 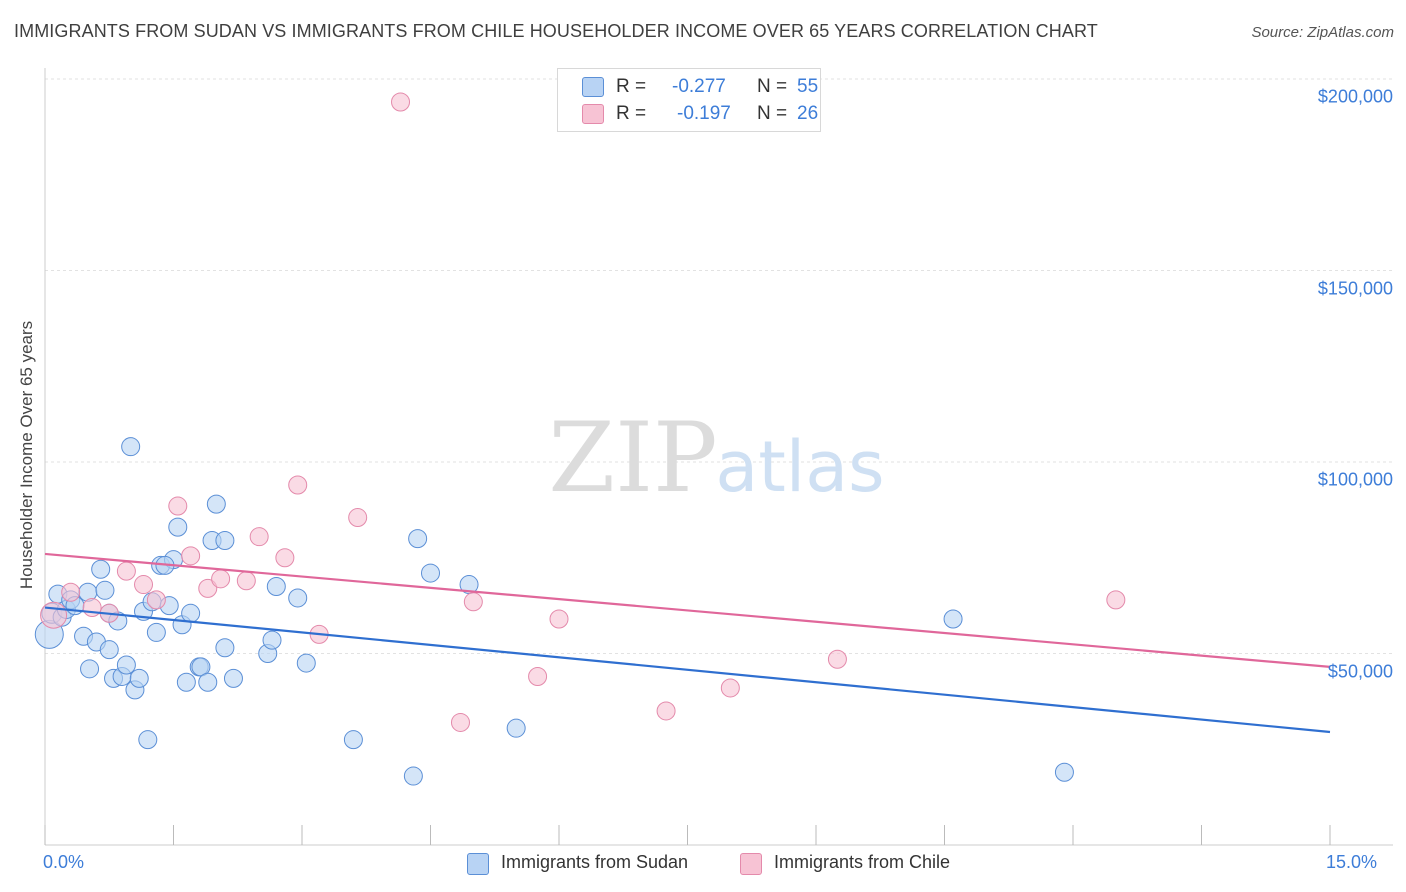 I want to click on legend-label-chile: Immigrants from Chile, so click(x=862, y=862).